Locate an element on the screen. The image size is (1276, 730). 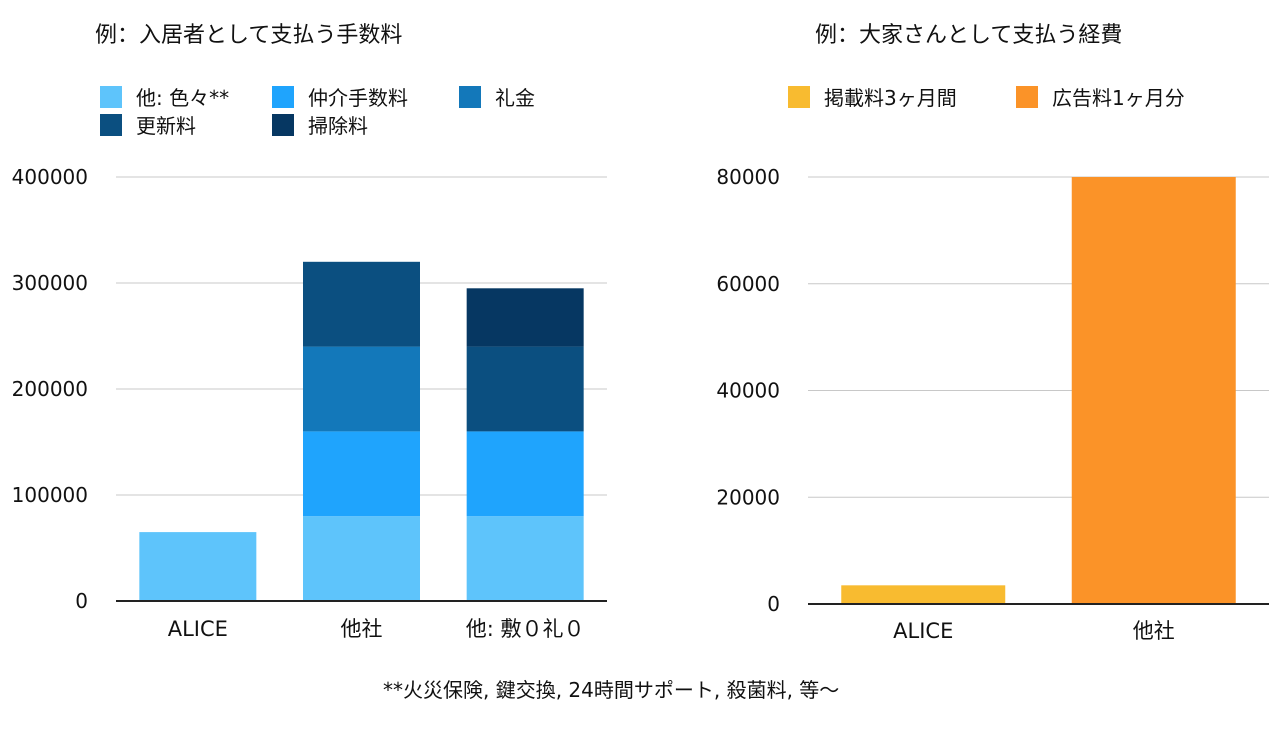
footnote: **火災保険, 鍵交換, 24時間サポート, 殺菌料, 等〜 is located at coordinates (611, 690).